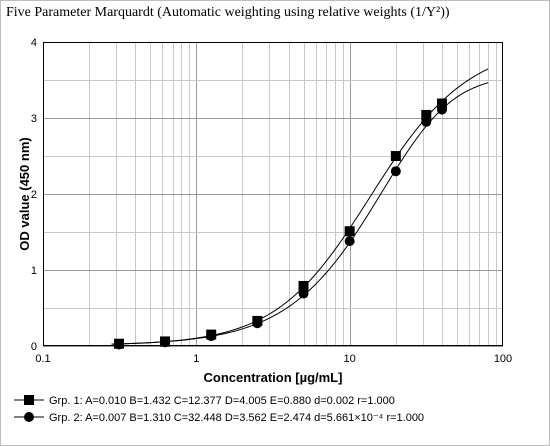 Image resolution: width=550 pixels, height=446 pixels. I want to click on y-tick-label: 0, so click(34, 347).